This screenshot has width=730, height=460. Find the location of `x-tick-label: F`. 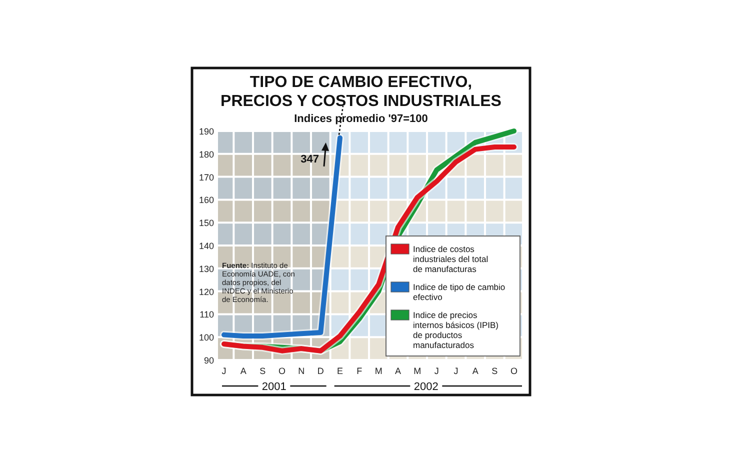

x-tick-label: F is located at coordinates (359, 371).